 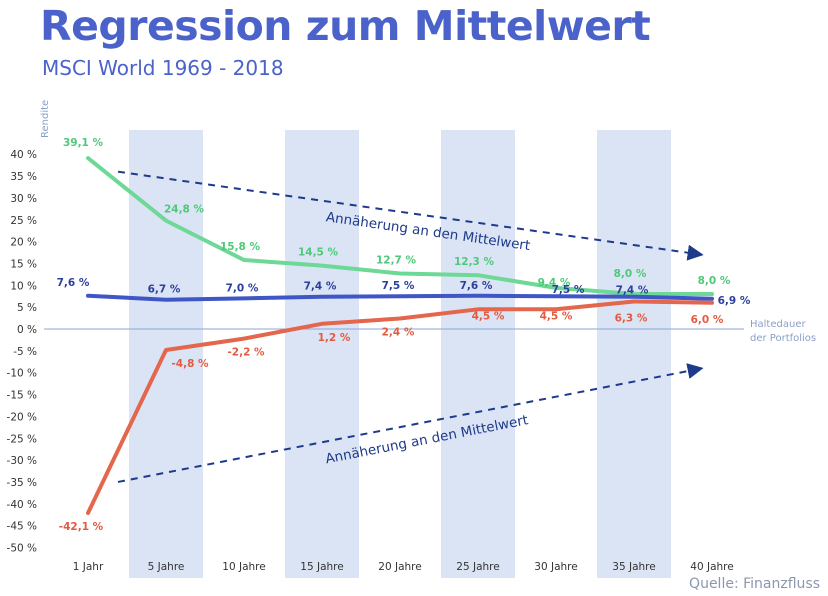 What do you see at coordinates (22, 483) in the screenshot?
I see `y-tick-label: -35 %` at bounding box center [22, 483].